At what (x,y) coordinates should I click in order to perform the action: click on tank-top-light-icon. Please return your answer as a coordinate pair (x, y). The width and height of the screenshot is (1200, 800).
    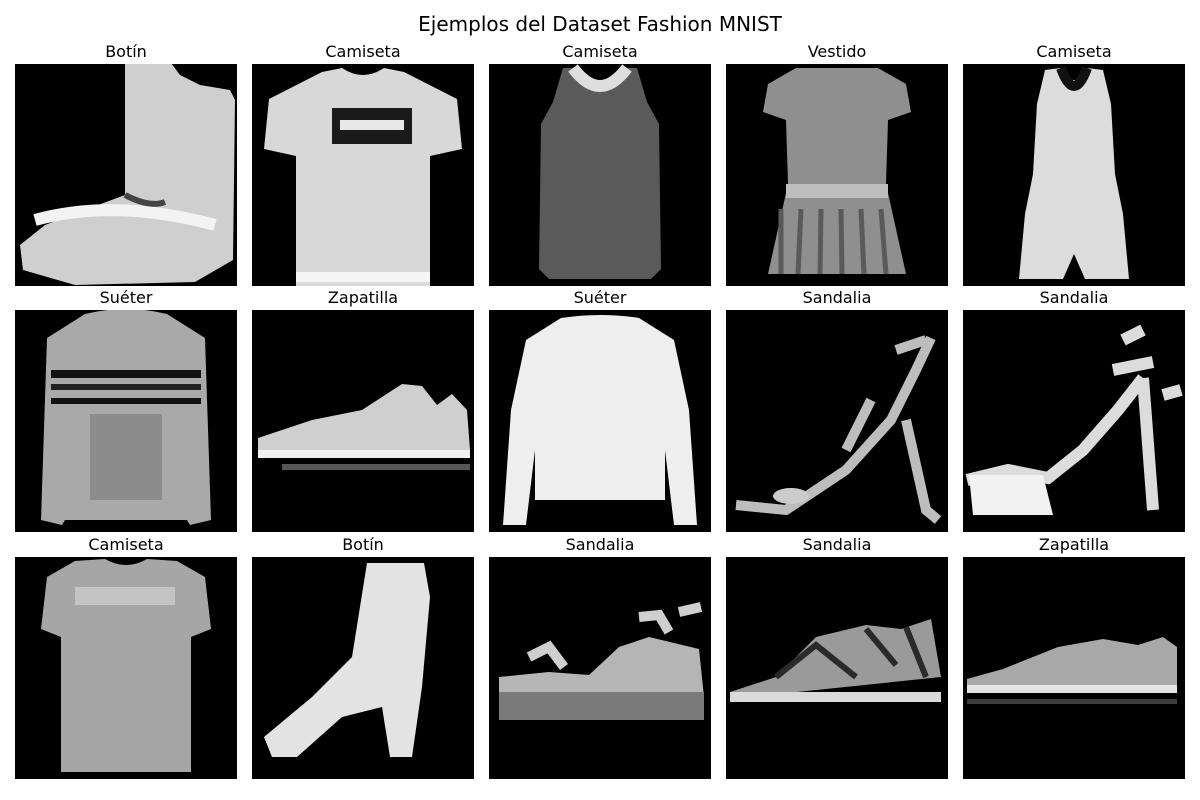
    Looking at the image, I should click on (1074, 175).